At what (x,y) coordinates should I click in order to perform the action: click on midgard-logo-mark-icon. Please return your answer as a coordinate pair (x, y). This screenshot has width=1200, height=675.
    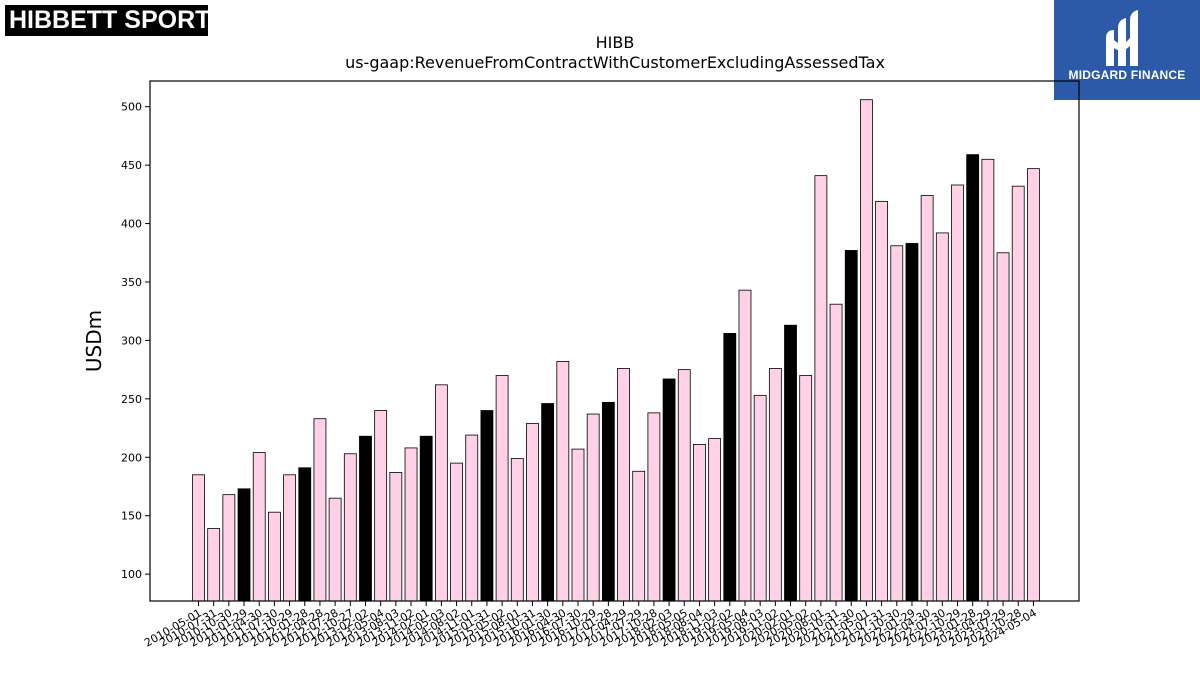
    Looking at the image, I should click on (1122, 38).